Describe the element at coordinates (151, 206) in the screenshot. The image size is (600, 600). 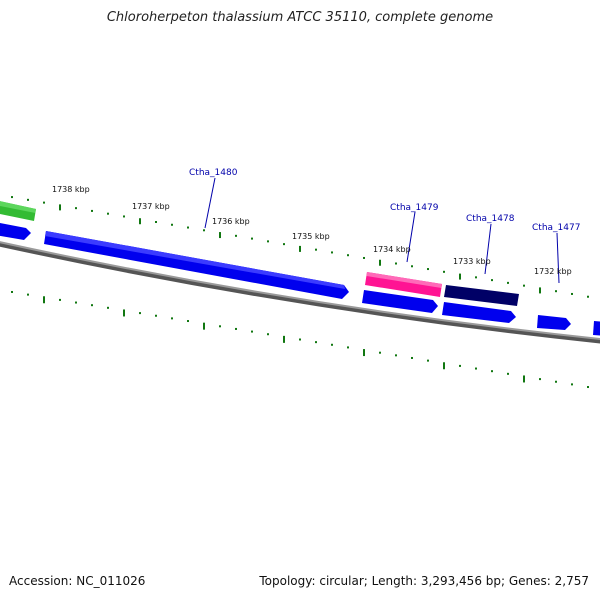
I see `scale-label: 1737 kbp` at that location.